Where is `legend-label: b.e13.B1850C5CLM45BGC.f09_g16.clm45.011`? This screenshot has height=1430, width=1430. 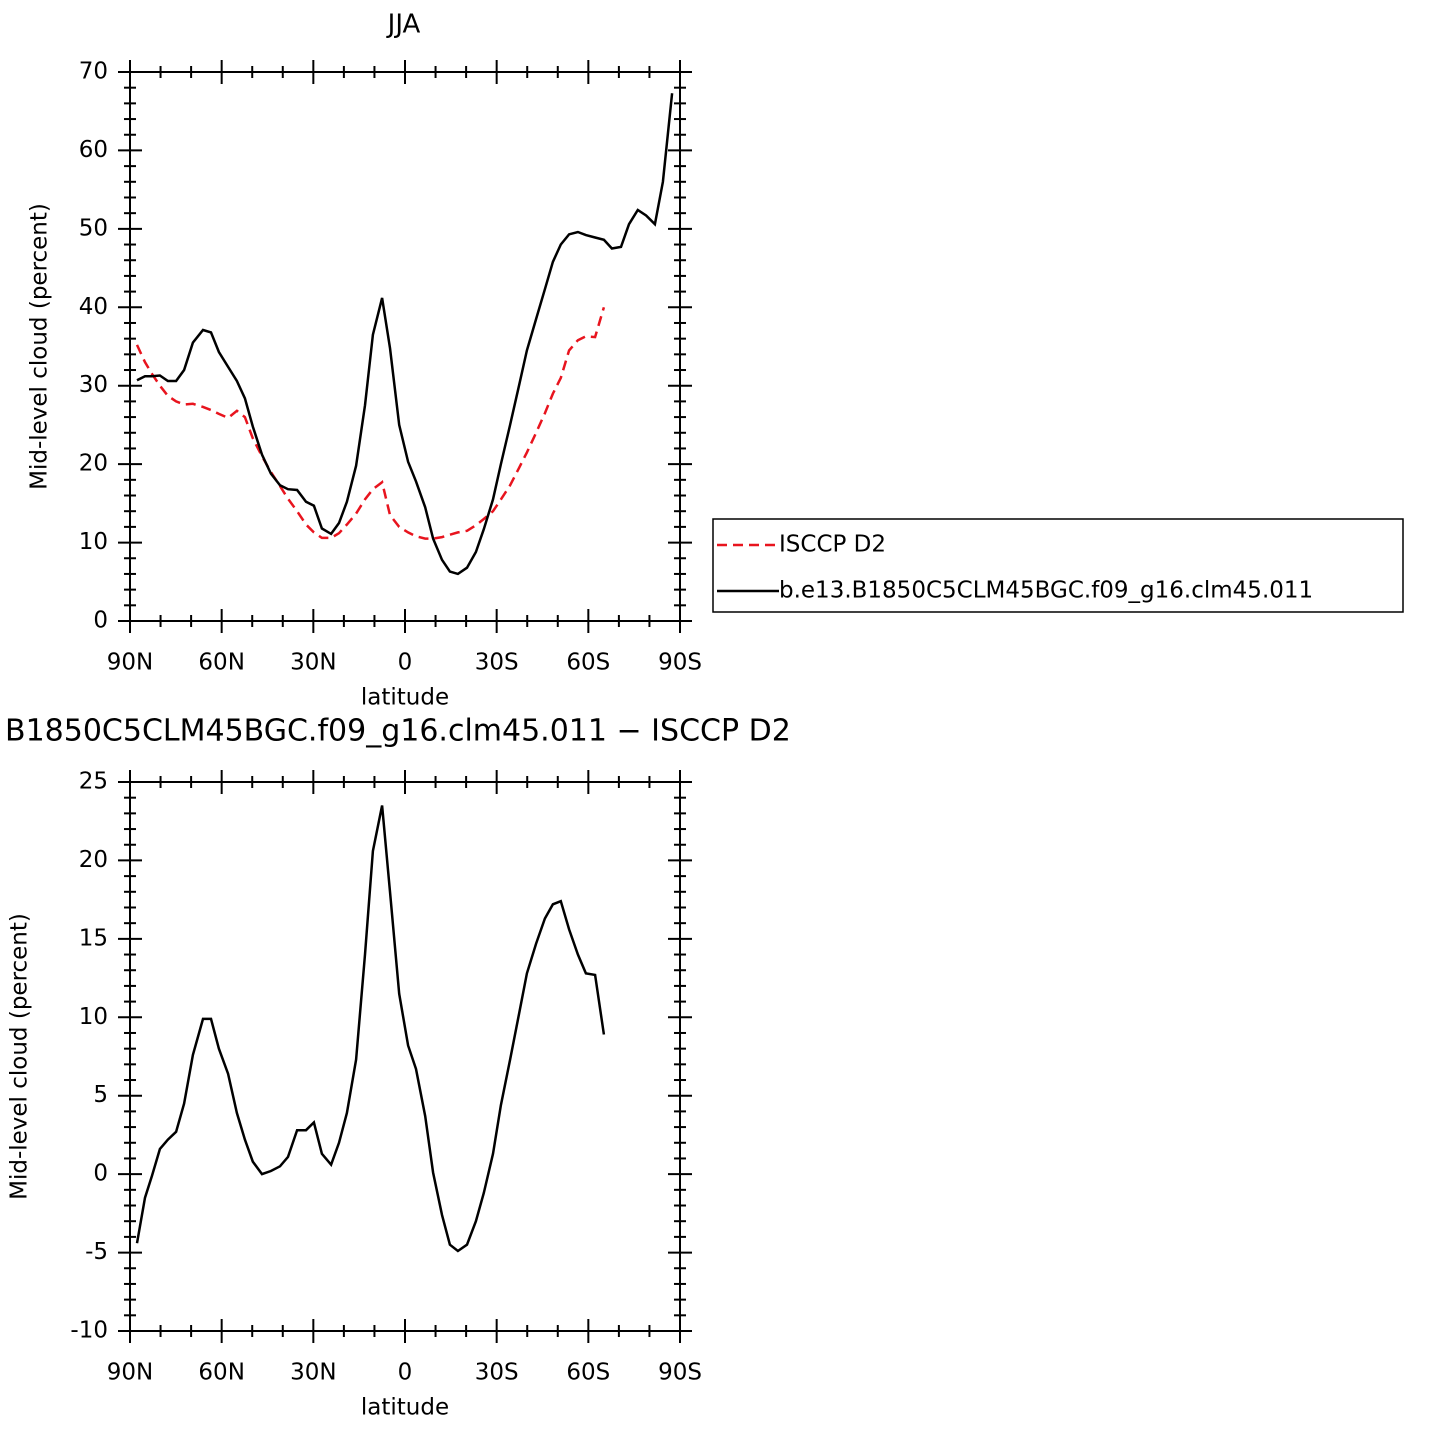
legend-label: b.e13.B1850C5CLM45BGC.f09_g16.clm45.011 is located at coordinates (1046, 591).